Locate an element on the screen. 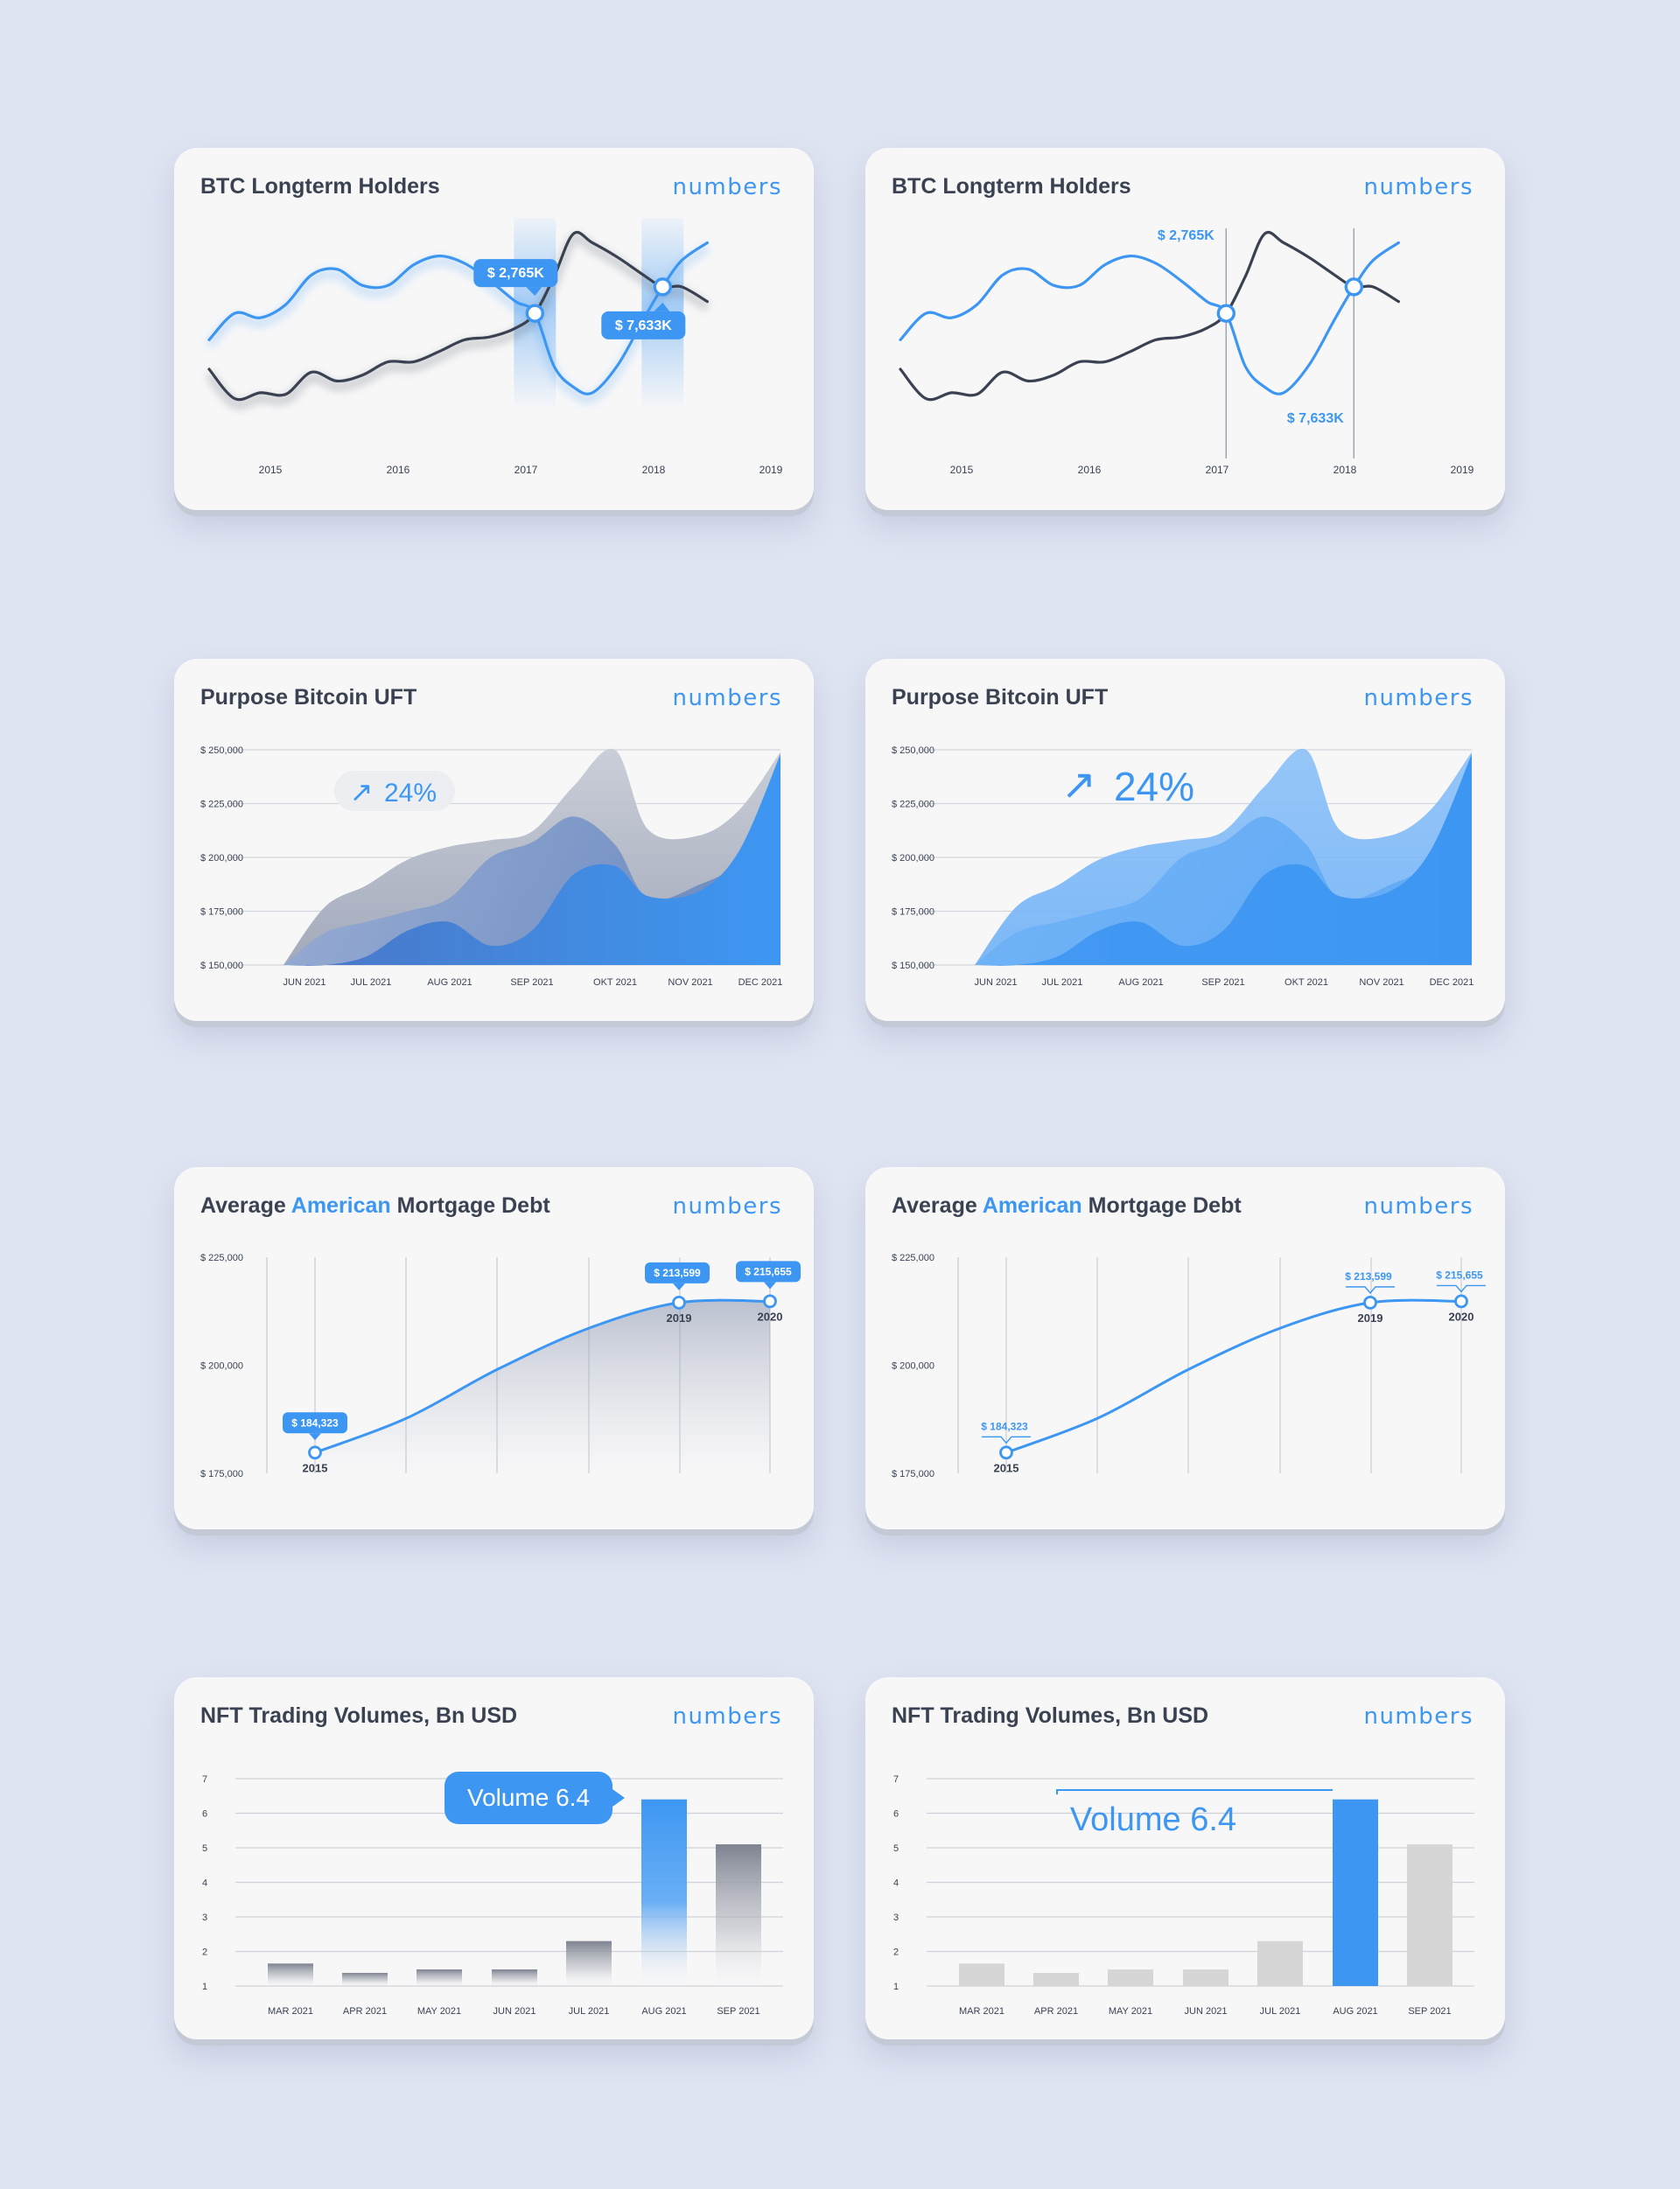  y-tick-label: 3 is located at coordinates (896, 1918).